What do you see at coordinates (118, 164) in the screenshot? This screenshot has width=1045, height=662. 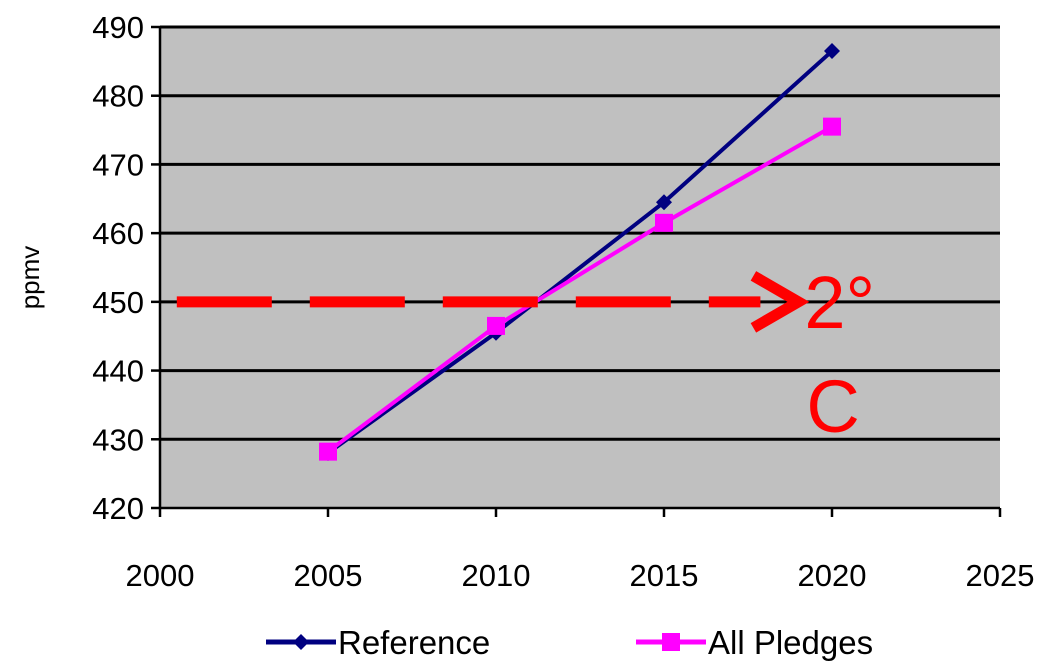 I see `y-tick-label-470: 470` at bounding box center [118, 164].